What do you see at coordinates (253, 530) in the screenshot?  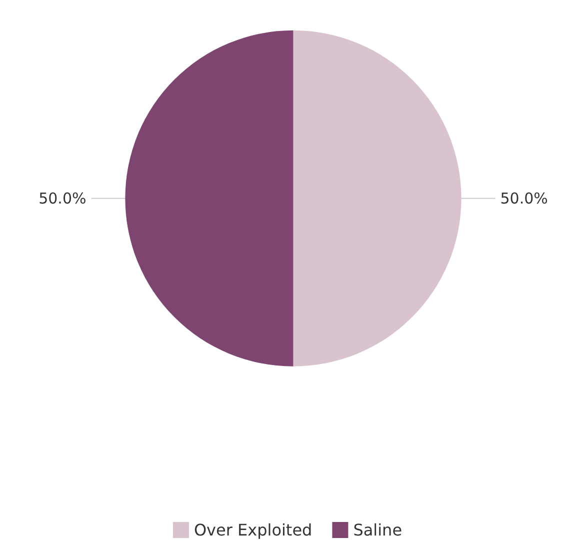 I see `legend-label: Over Exploited` at bounding box center [253, 530].